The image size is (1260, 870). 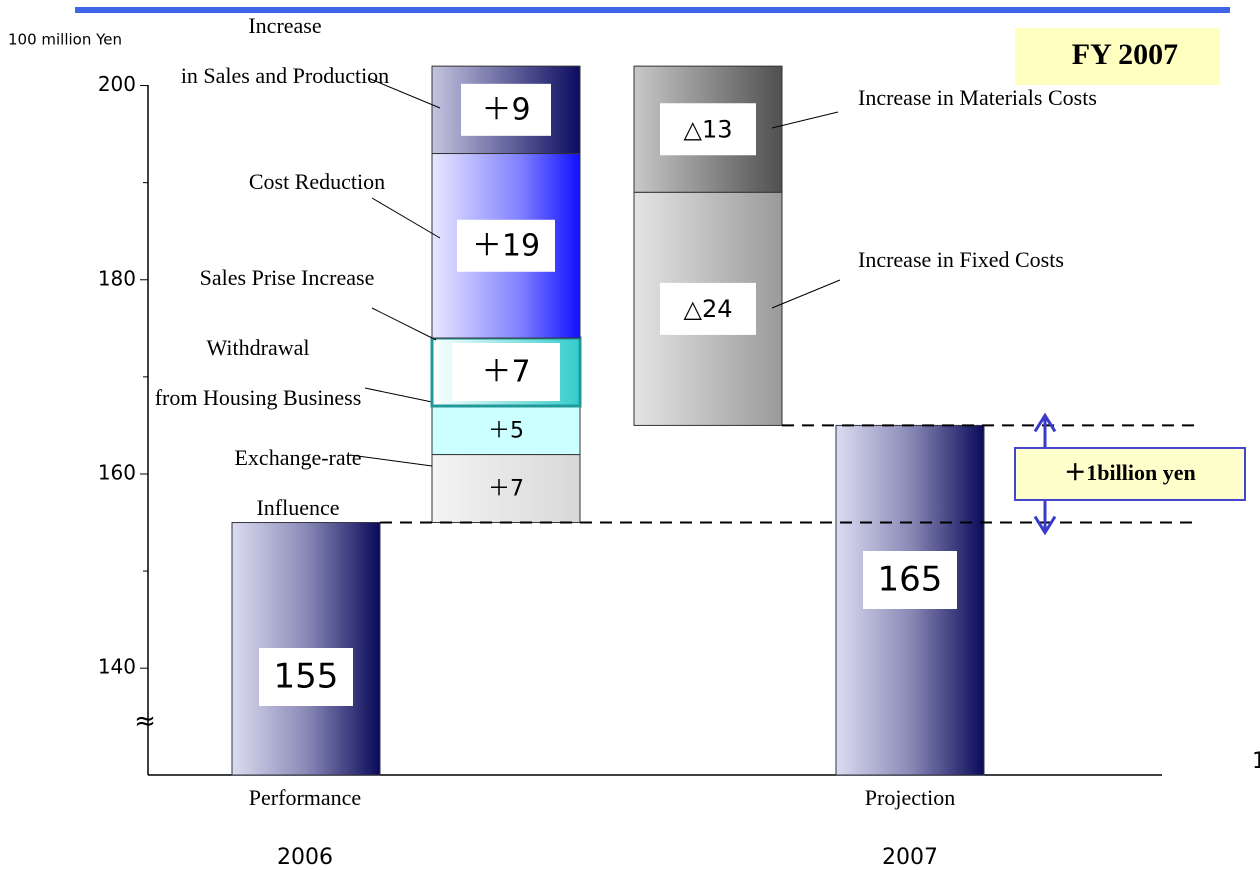 I want to click on total-label: 165, so click(x=910, y=580).